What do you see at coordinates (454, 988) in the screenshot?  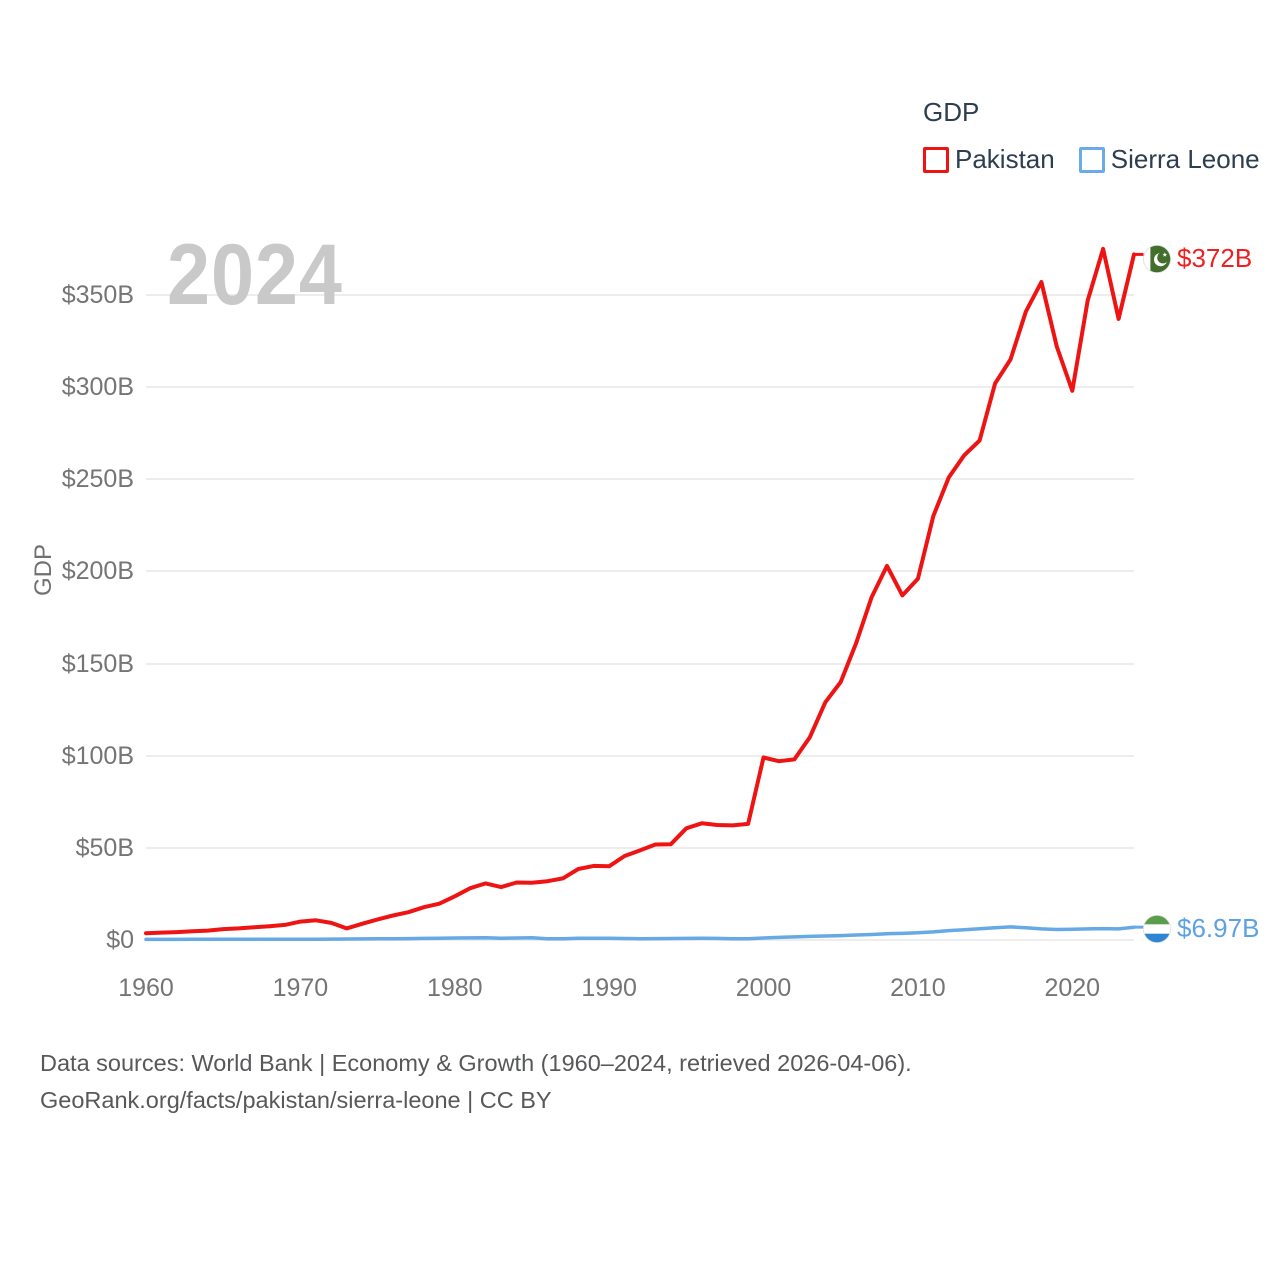 I see `x-tick-label: 1980` at bounding box center [454, 988].